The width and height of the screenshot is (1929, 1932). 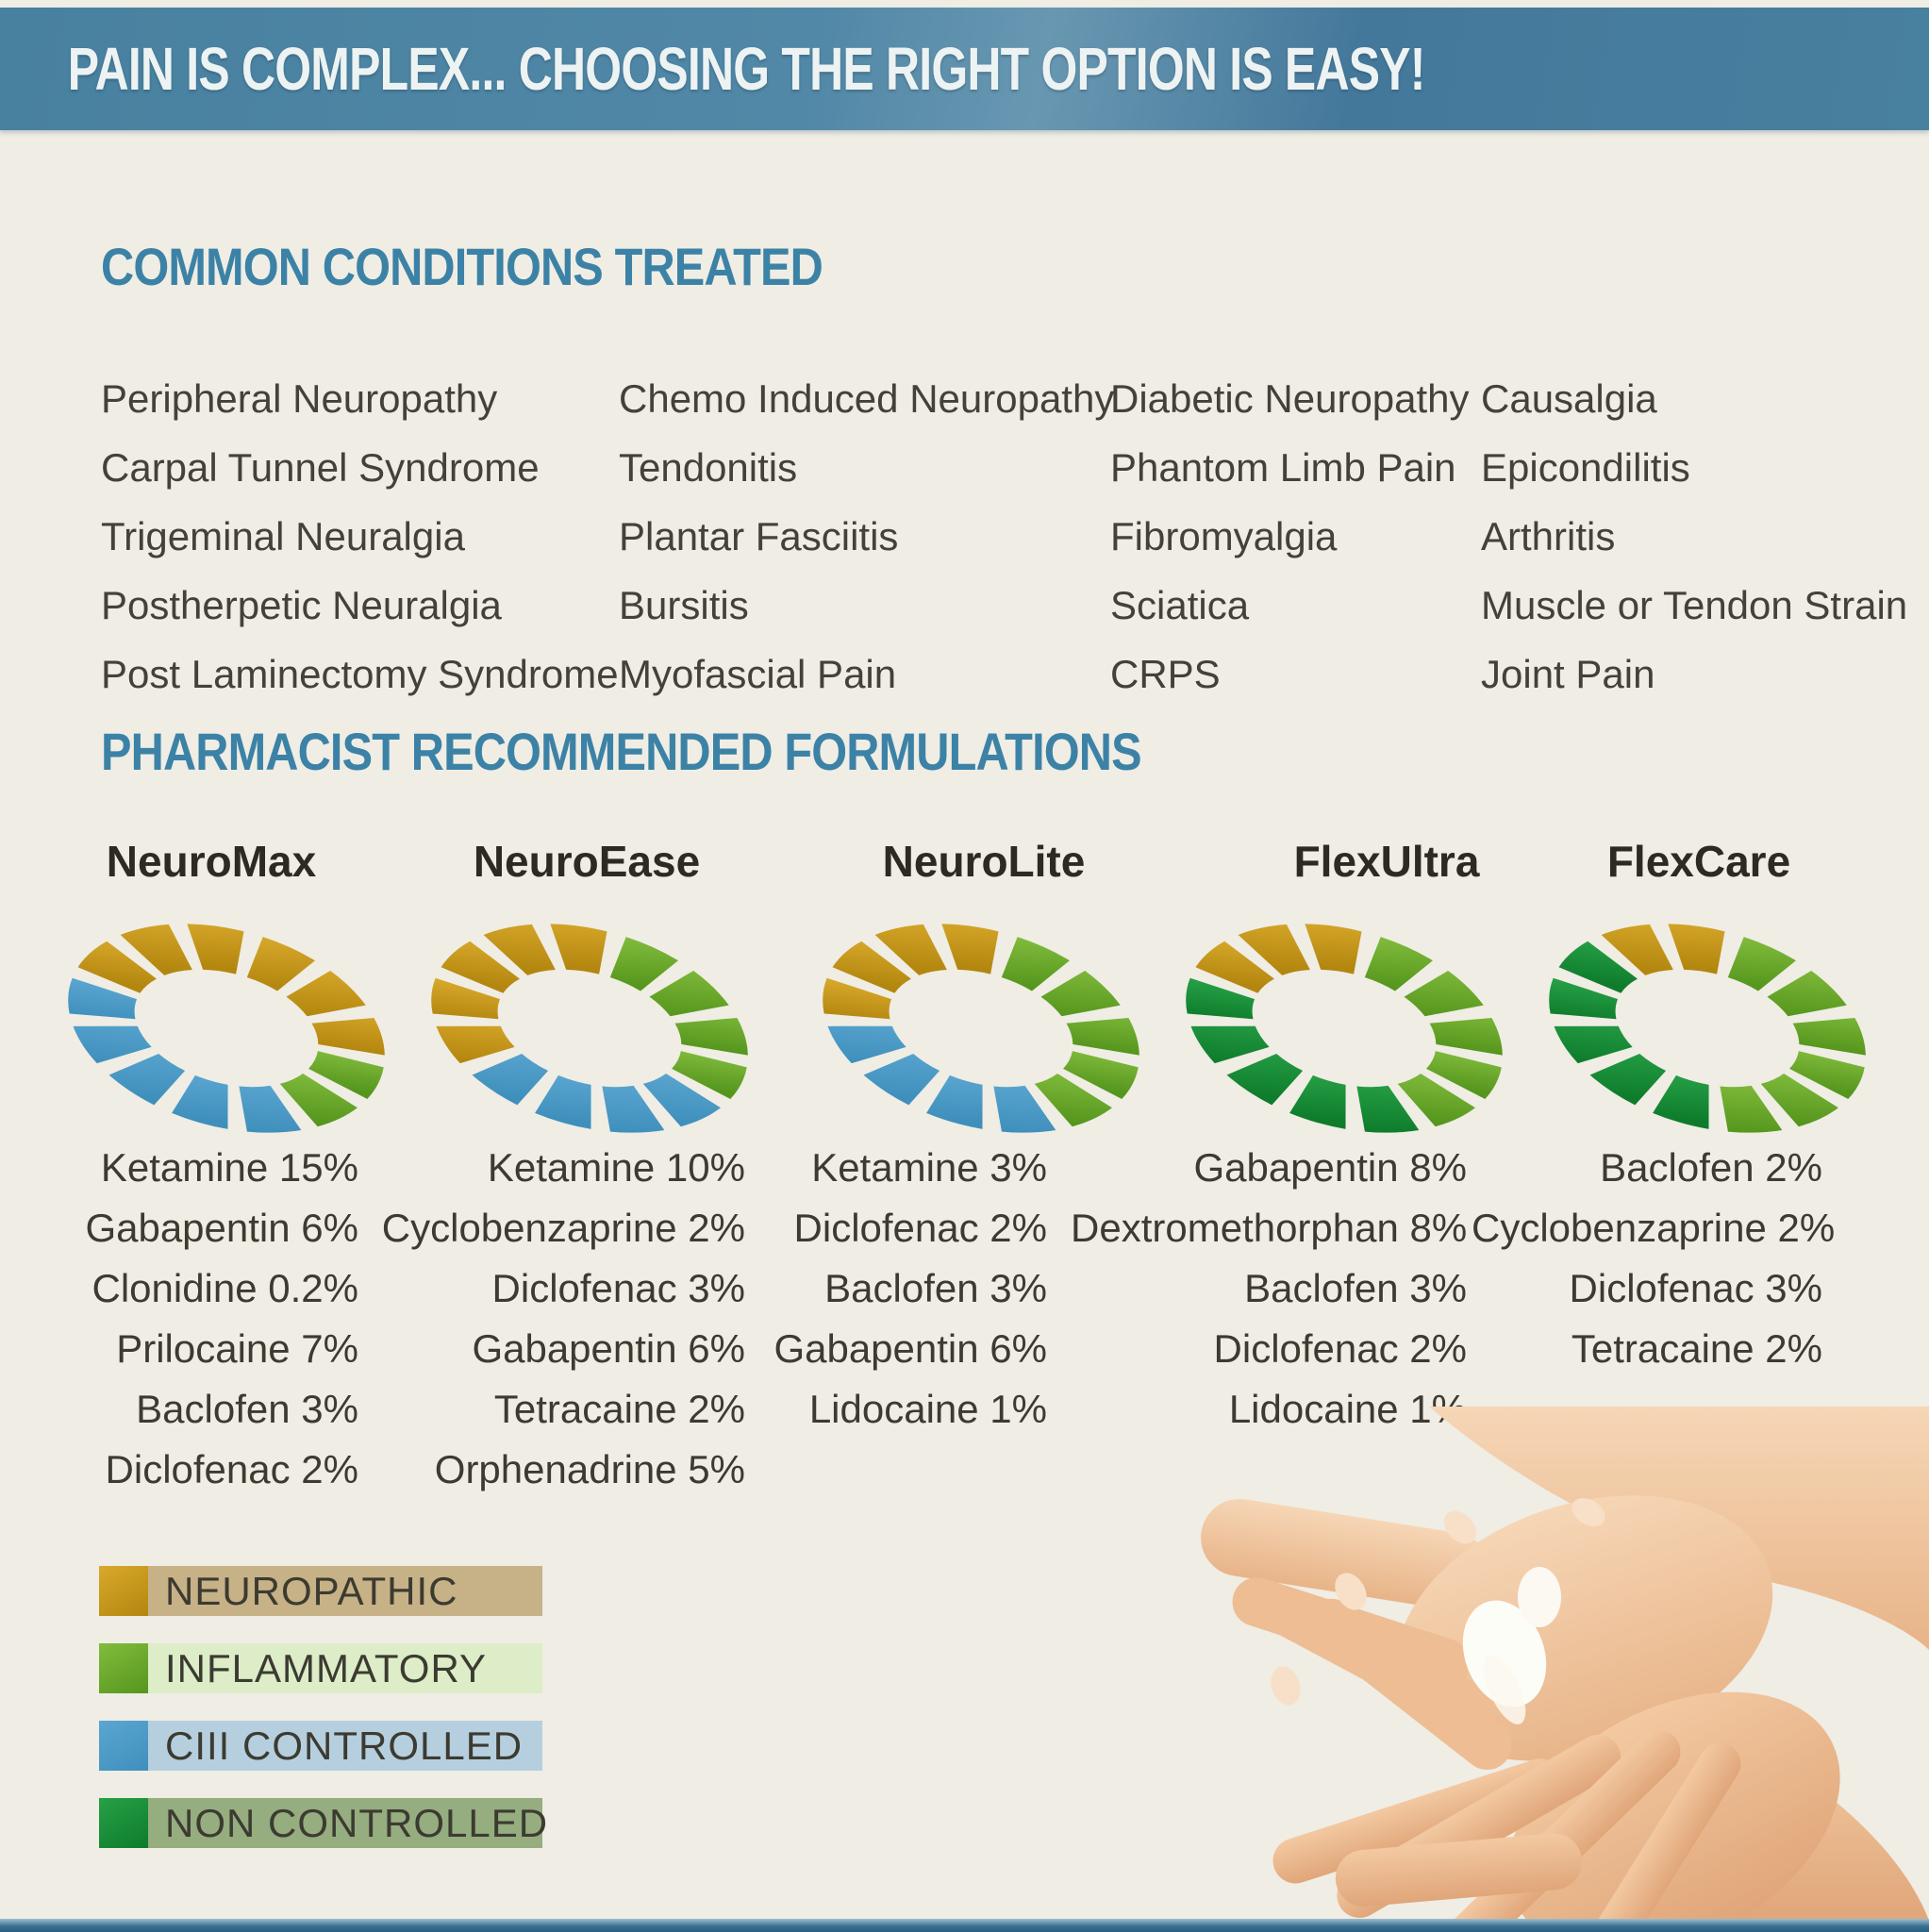 What do you see at coordinates (283, 536) in the screenshot?
I see `condition-item: Trigeminal Neuralgia` at bounding box center [283, 536].